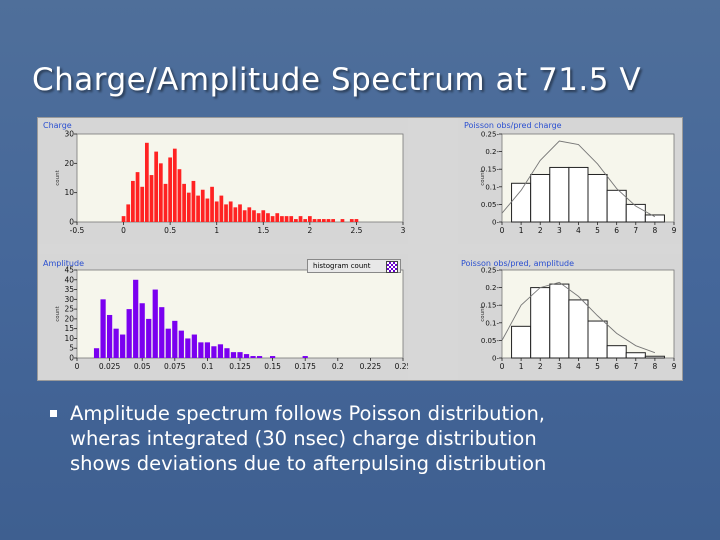 The width and height of the screenshot is (720, 540). What do you see at coordinates (263, 230) in the screenshot?
I see `x-tick-label: 1.5` at bounding box center [263, 230].